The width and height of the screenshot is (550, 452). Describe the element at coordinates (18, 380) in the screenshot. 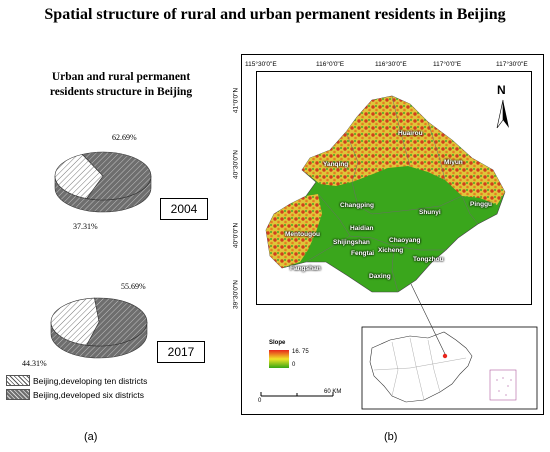

I see `legend-swatch-light` at that location.